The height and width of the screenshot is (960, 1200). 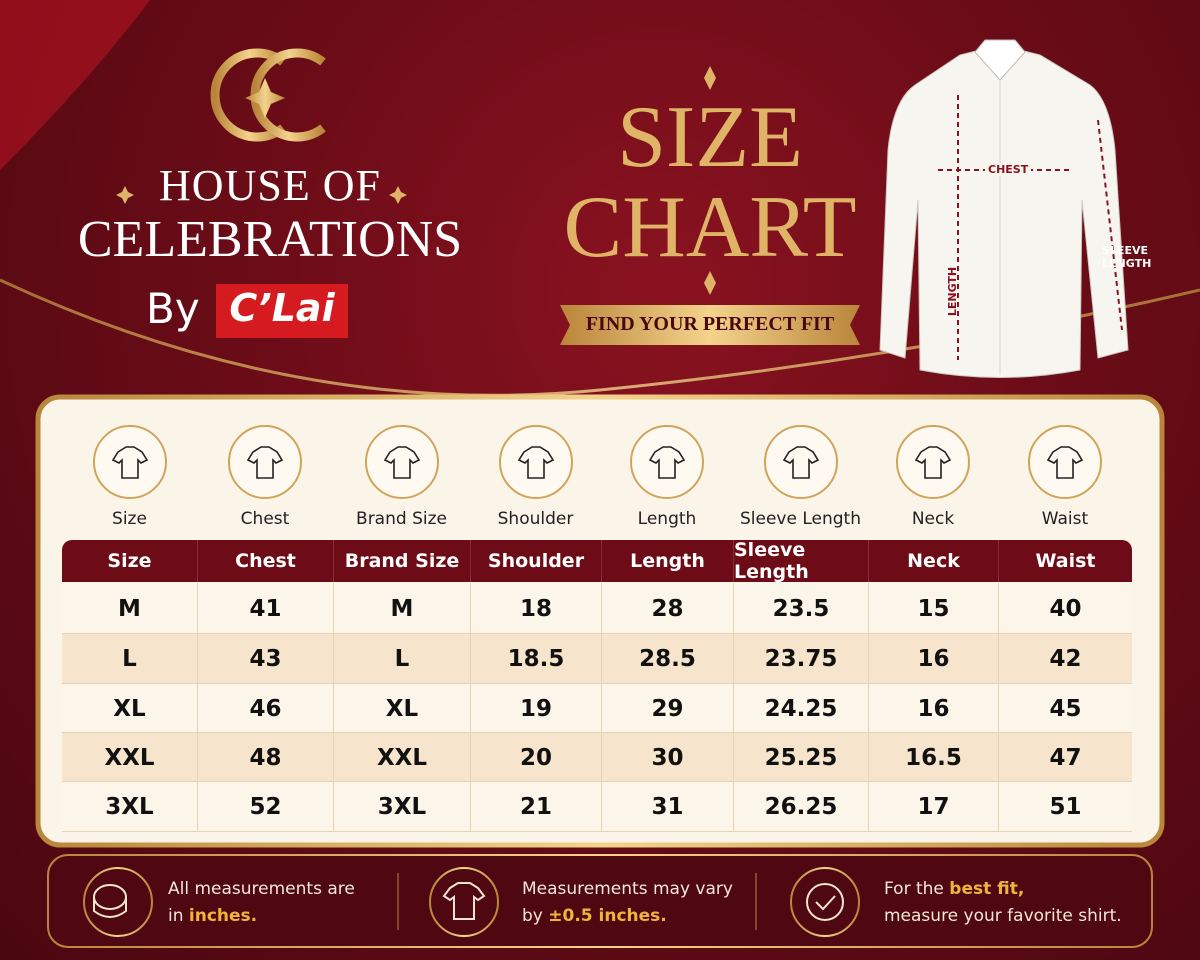 What do you see at coordinates (401, 519) in the screenshot?
I see `icon-label: Brand Size` at bounding box center [401, 519].